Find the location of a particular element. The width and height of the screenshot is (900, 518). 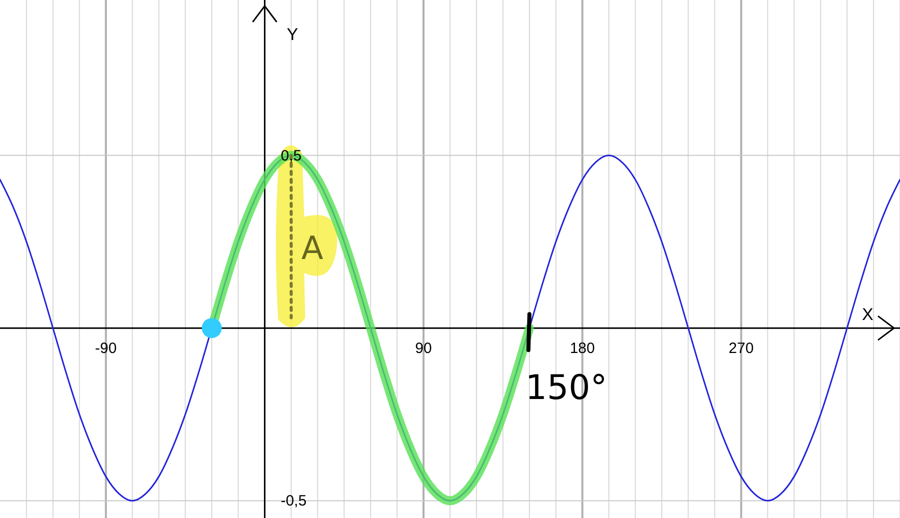

x-tick-label: -90 is located at coordinates (106, 349).